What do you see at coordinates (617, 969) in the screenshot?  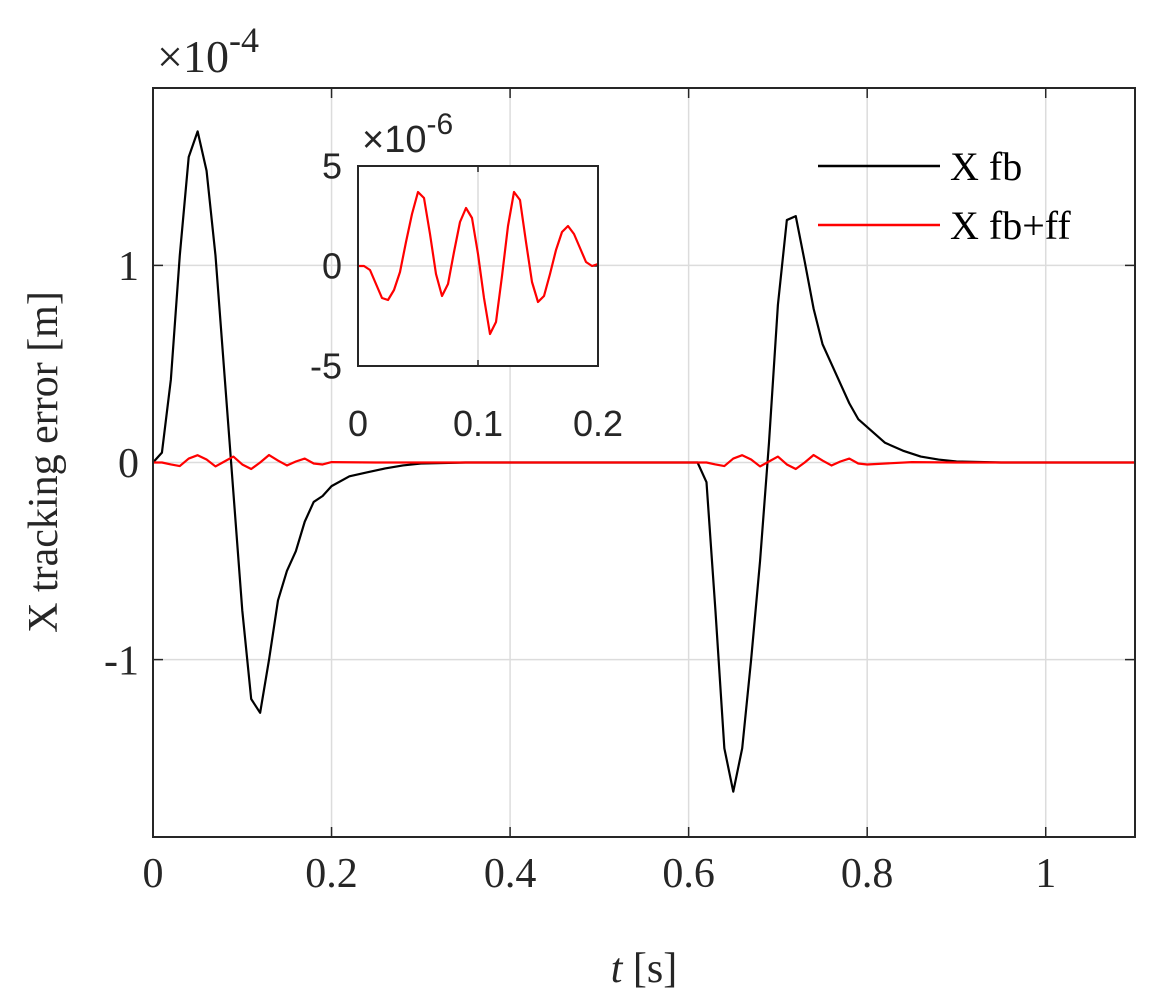 I see `x-axis-label-var: t` at bounding box center [617, 969].